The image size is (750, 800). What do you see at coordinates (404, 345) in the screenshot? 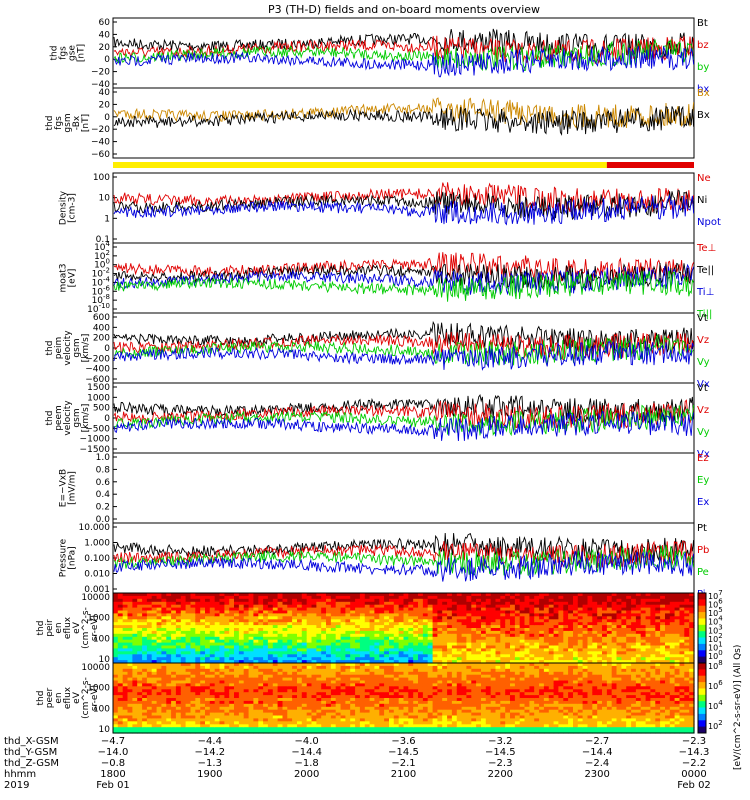
I see `series-line-Vz` at bounding box center [404, 345].